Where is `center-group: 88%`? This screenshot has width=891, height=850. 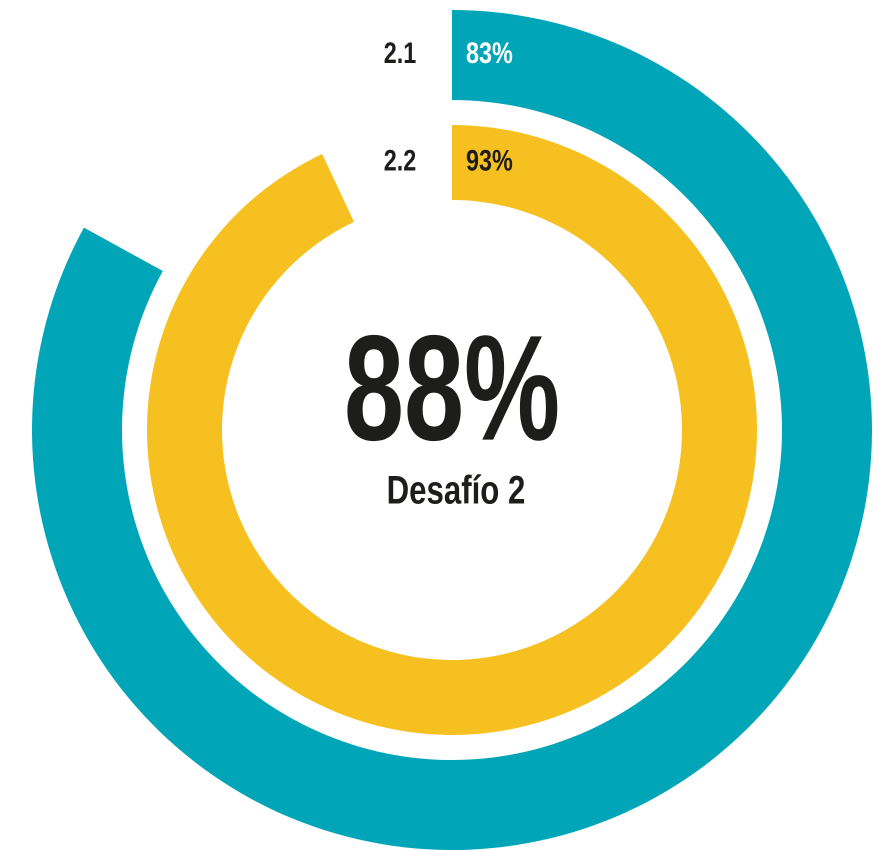 center-group: 88% is located at coordinates (452, 388).